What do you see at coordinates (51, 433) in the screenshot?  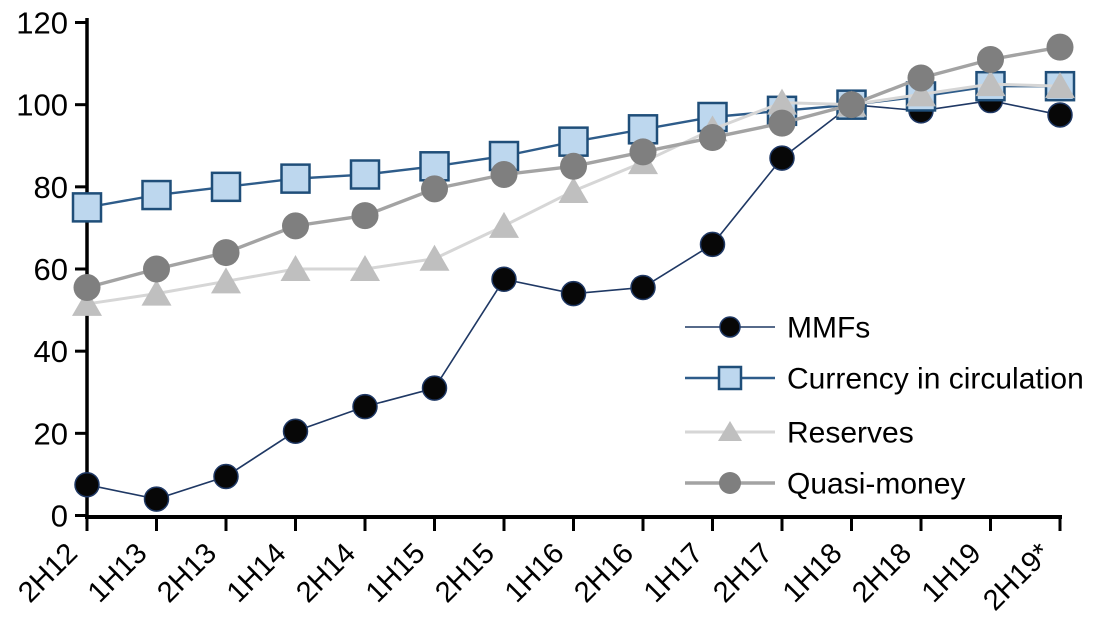 I see `y-axis-tick-label: 20` at bounding box center [51, 433].